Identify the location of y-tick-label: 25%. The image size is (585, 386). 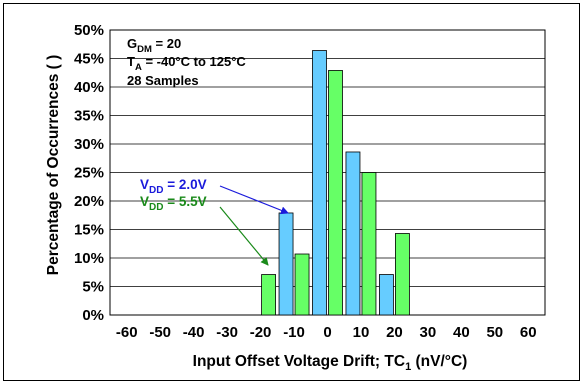
(89, 173).